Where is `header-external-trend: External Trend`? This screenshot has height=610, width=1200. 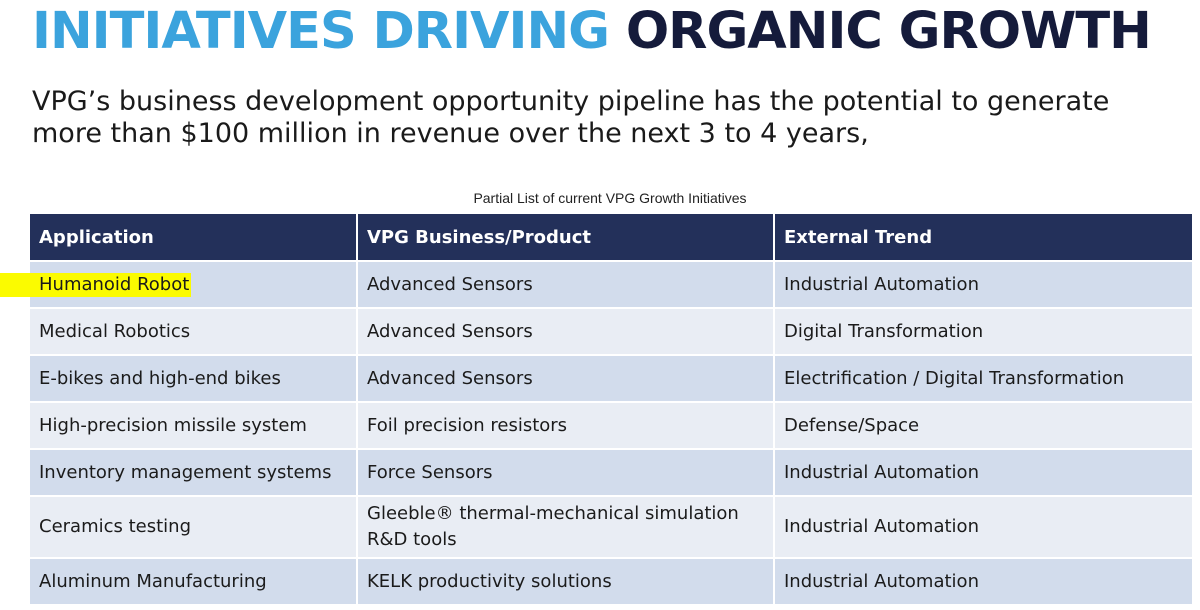 header-external-trend: External Trend is located at coordinates (983, 238).